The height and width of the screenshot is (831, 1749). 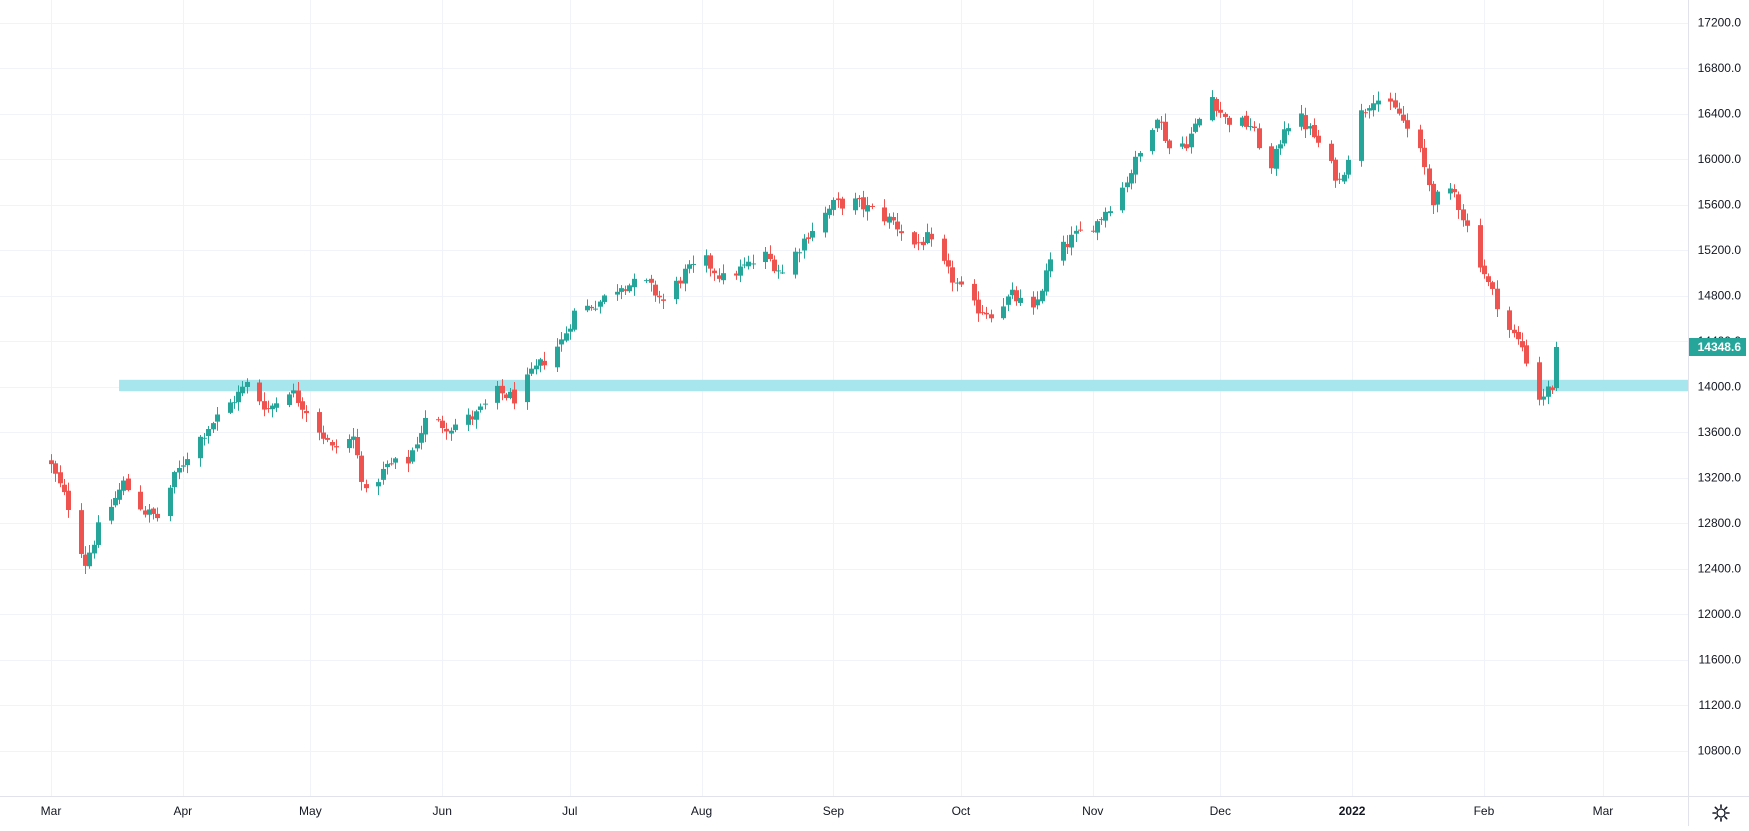 What do you see at coordinates (569, 811) in the screenshot?
I see `time-tick-label: Jul` at bounding box center [569, 811].